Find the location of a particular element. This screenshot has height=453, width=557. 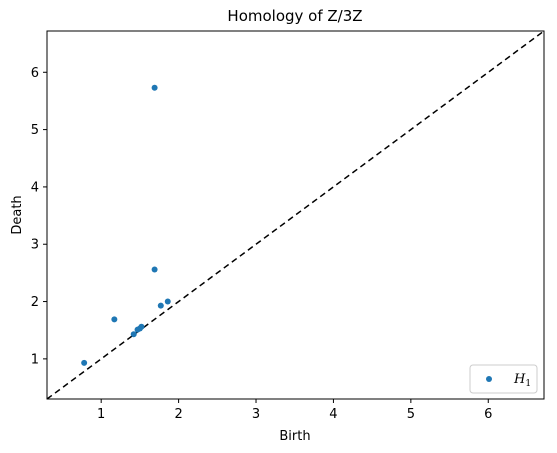

legend: H1 is located at coordinates (503, 379).